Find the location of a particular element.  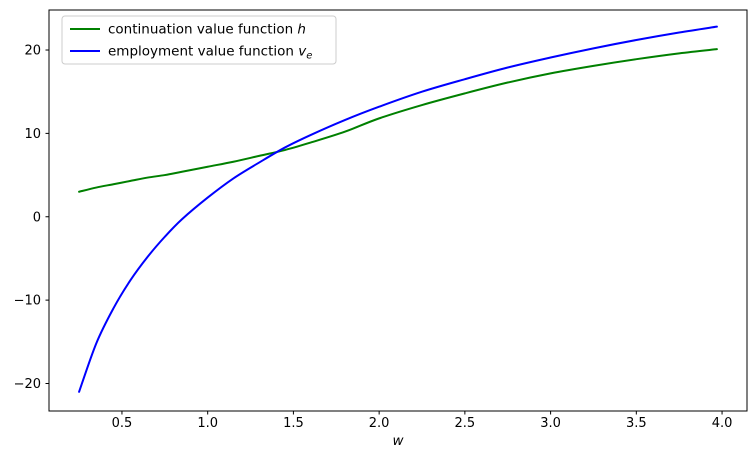

y-tick-label: 0 is located at coordinates (37, 217).